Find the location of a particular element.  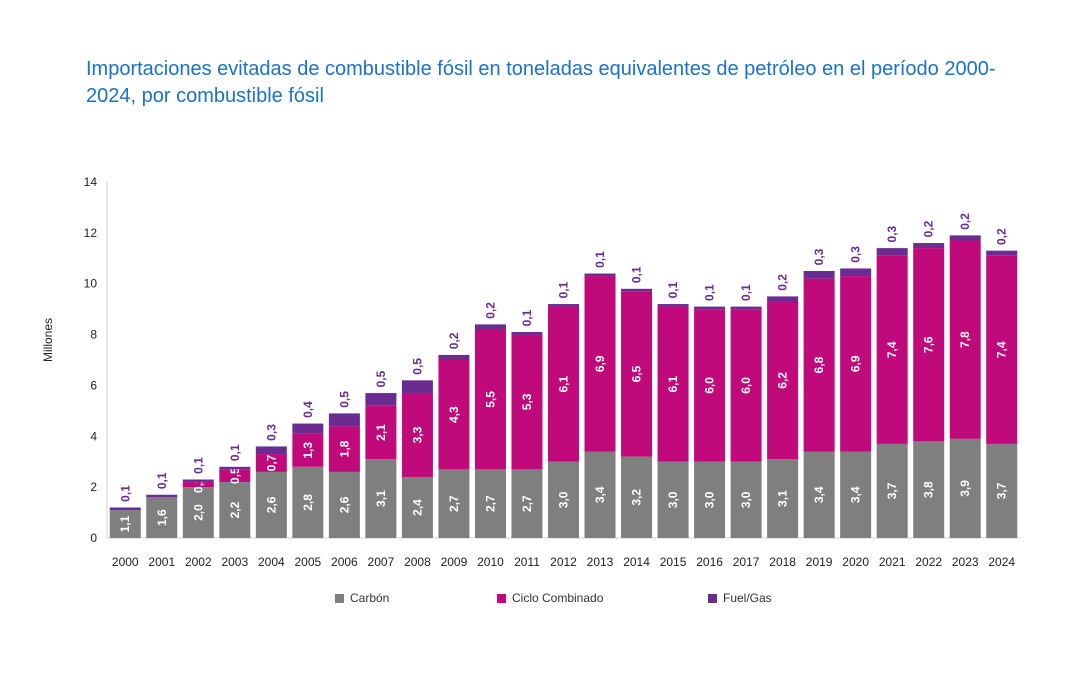

x-tick-label: 2013 is located at coordinates (600, 562).